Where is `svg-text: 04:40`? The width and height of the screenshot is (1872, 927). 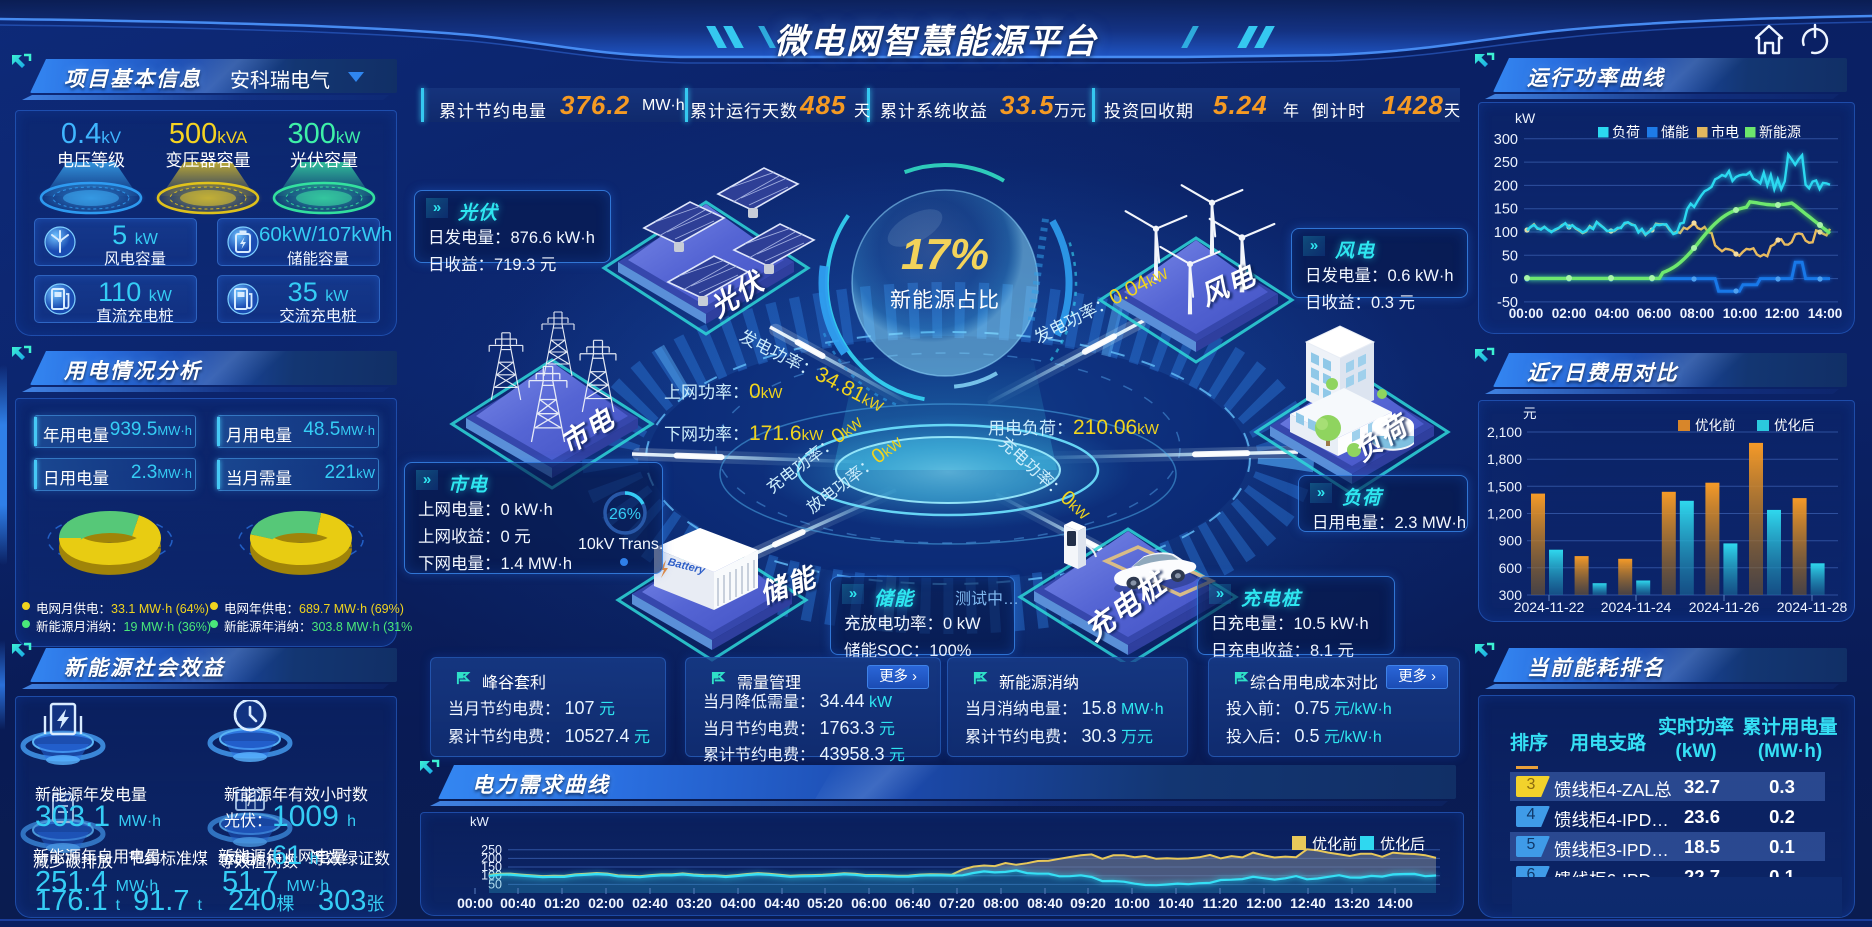 svg-text: 04:40 is located at coordinates (782, 903).